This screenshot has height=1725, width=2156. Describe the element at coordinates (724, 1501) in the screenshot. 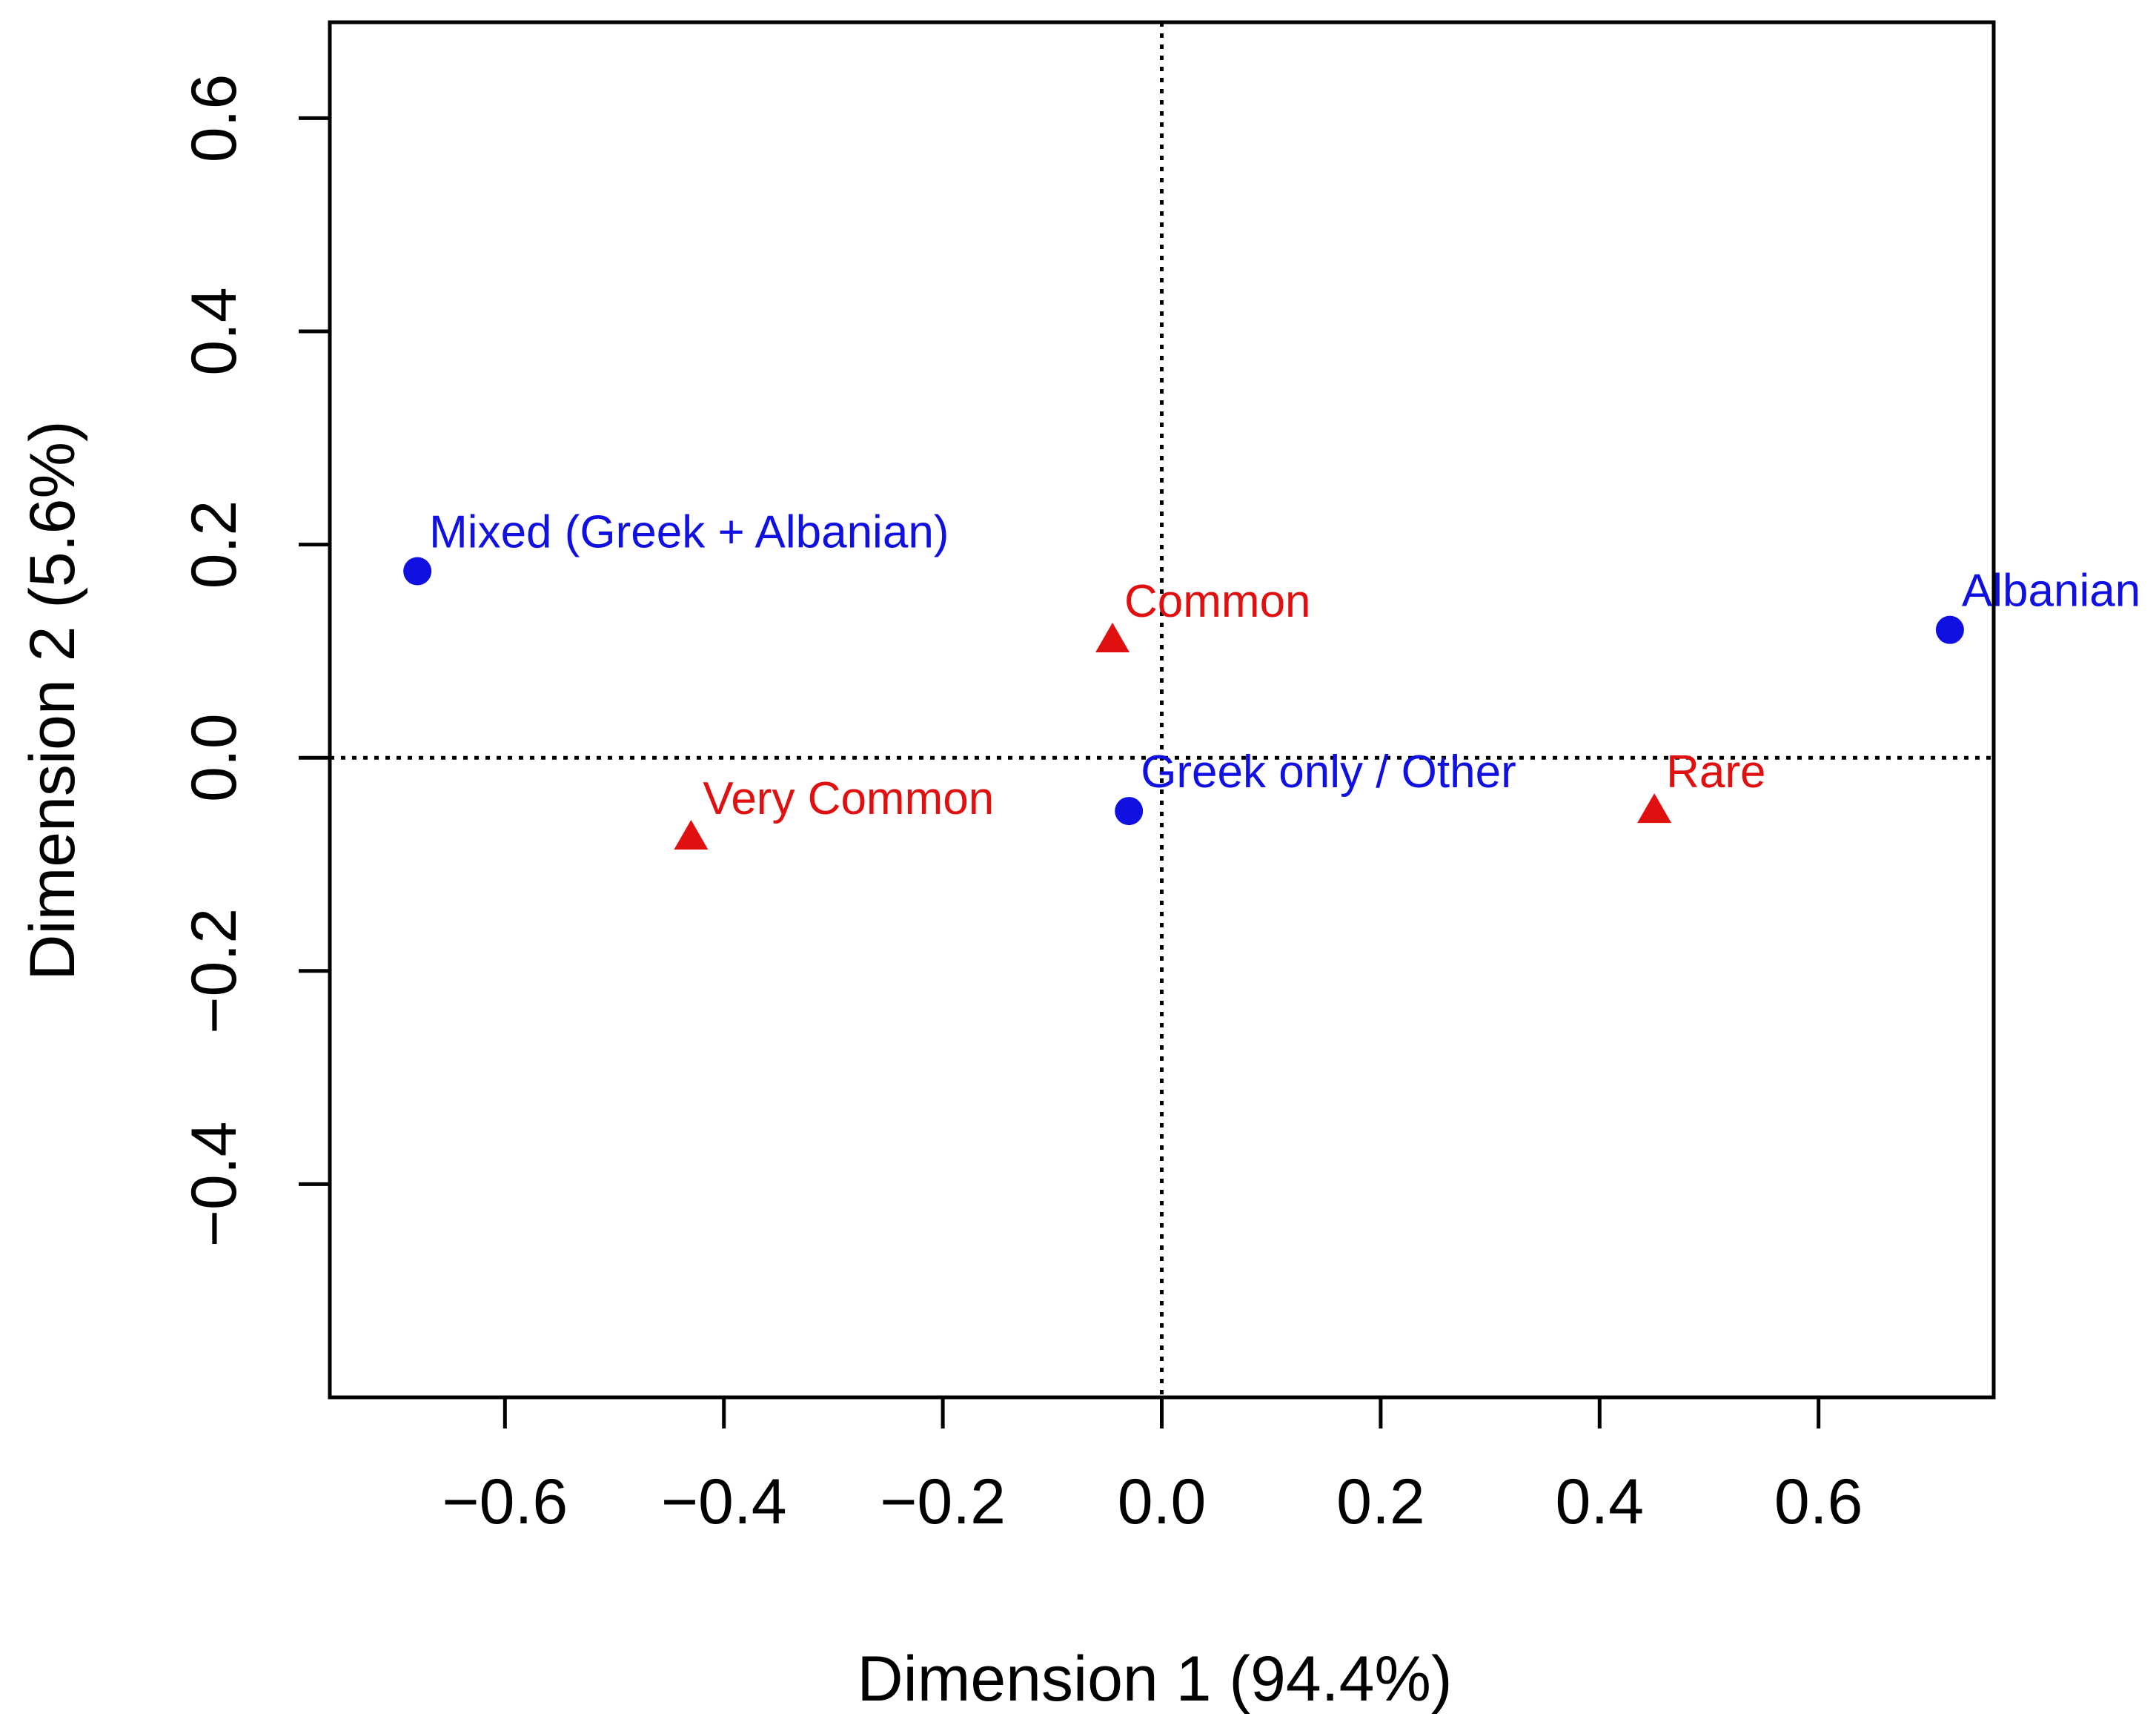

I see `x-tick-label: −0.4` at that location.